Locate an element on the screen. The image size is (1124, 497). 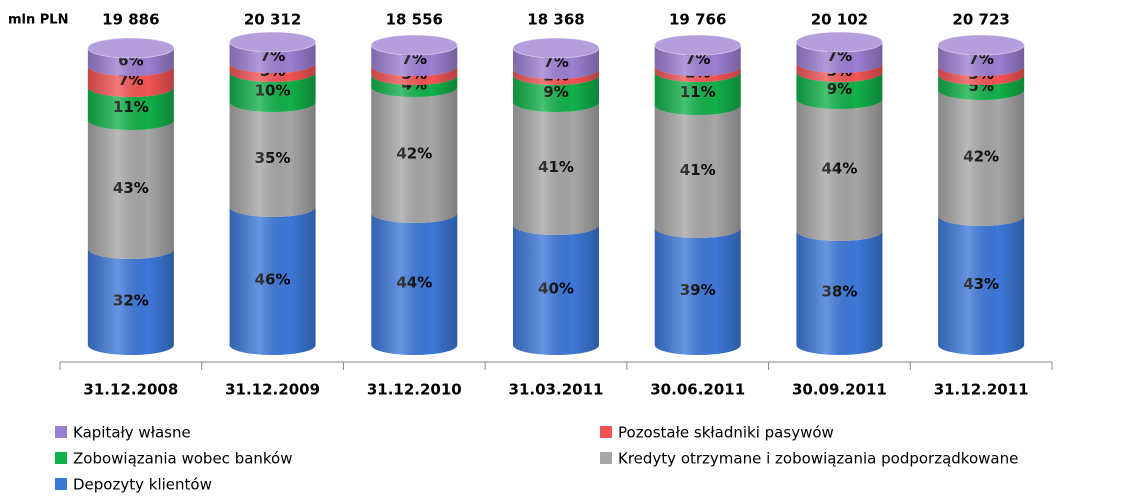
data-label: 39% is located at coordinates (698, 290).